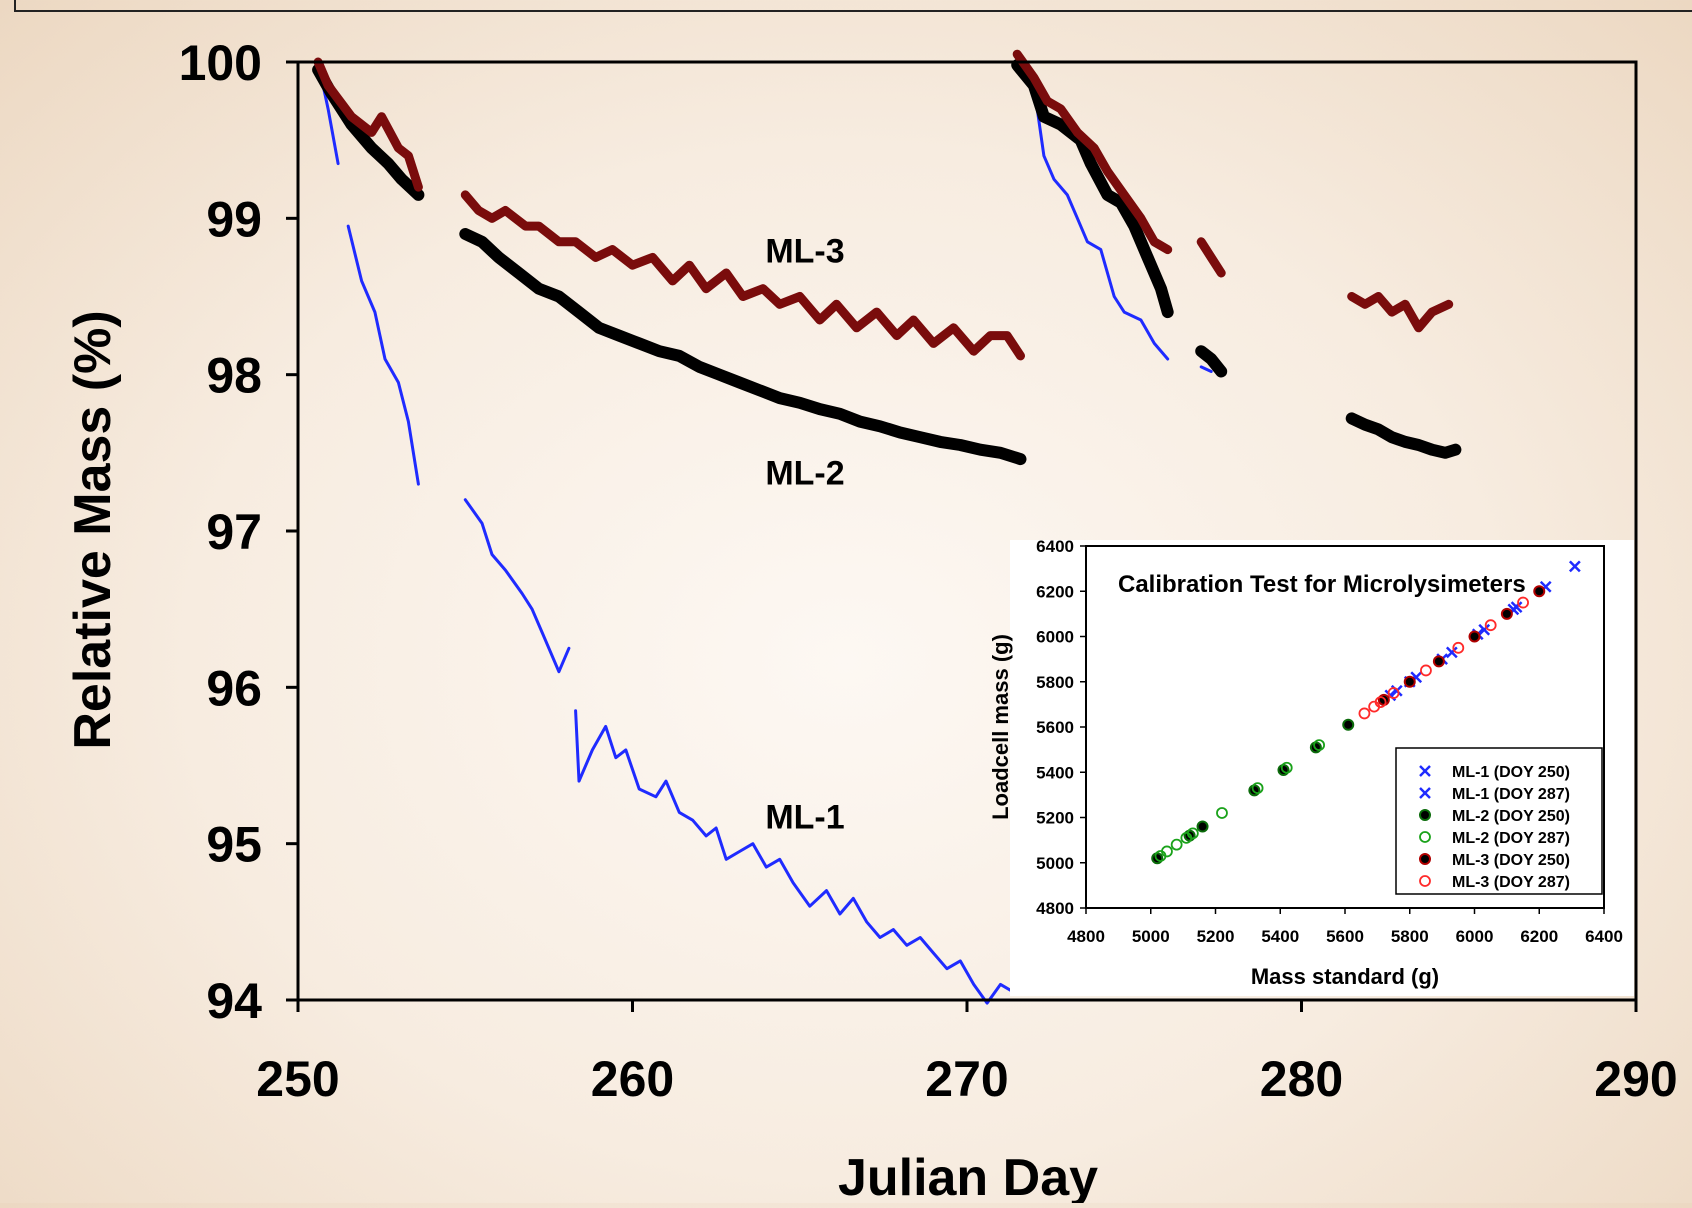 This screenshot has height=1208, width=1692. I want to click on main-y-tick-label: 100, so click(220, 63).